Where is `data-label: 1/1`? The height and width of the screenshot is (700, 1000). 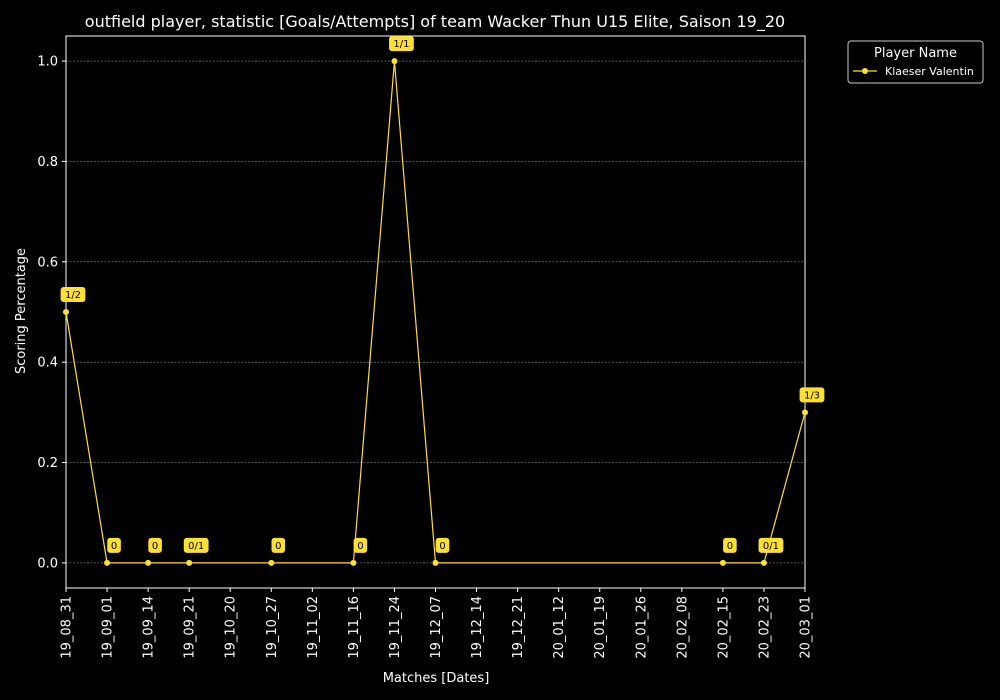
data-label: 1/1 is located at coordinates (401, 44).